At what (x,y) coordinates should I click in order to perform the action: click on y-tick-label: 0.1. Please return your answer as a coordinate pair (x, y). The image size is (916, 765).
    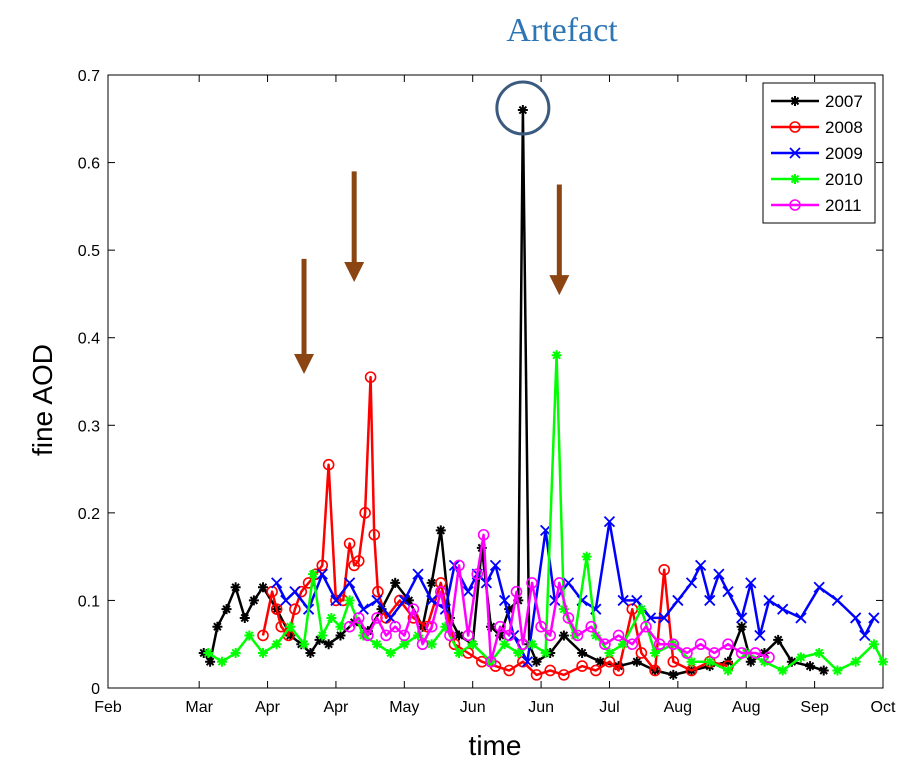
    Looking at the image, I should click on (89, 601).